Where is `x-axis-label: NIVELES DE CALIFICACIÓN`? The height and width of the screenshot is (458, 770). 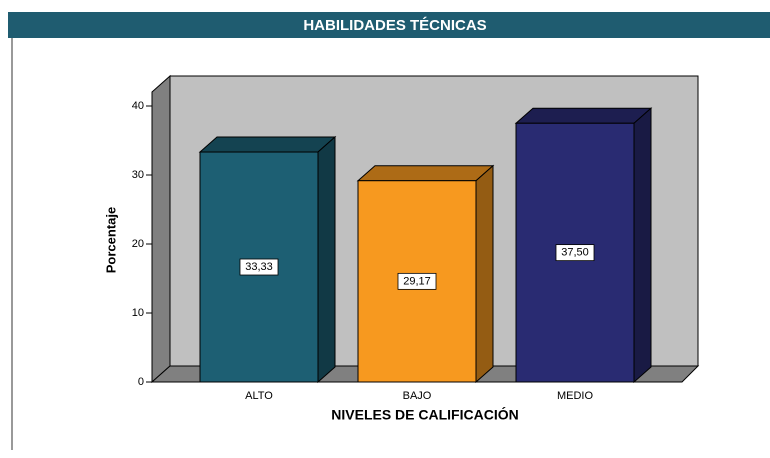 x-axis-label: NIVELES DE CALIFICACIÓN is located at coordinates (424, 414).